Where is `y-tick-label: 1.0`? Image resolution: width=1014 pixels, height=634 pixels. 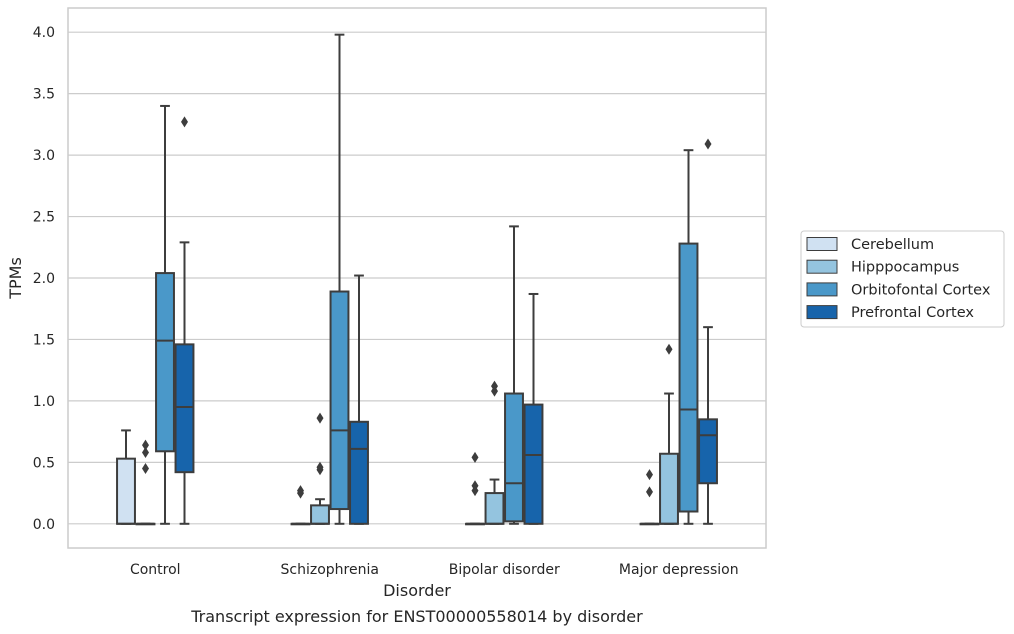
y-tick-label: 1.0 is located at coordinates (44, 402).